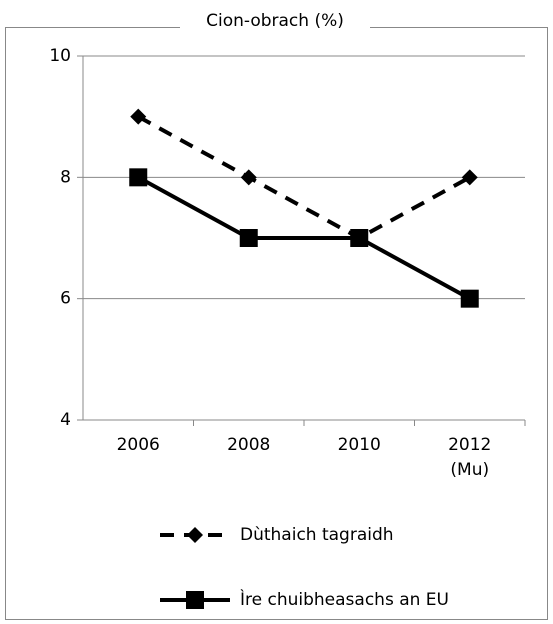  What do you see at coordinates (248, 445) in the screenshot?
I see `x-tick-label: 2008` at bounding box center [248, 445].